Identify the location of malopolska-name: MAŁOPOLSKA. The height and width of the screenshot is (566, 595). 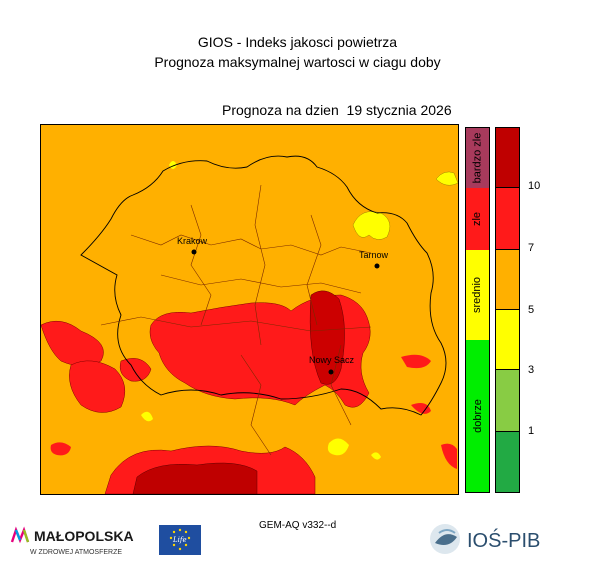
(84, 536).